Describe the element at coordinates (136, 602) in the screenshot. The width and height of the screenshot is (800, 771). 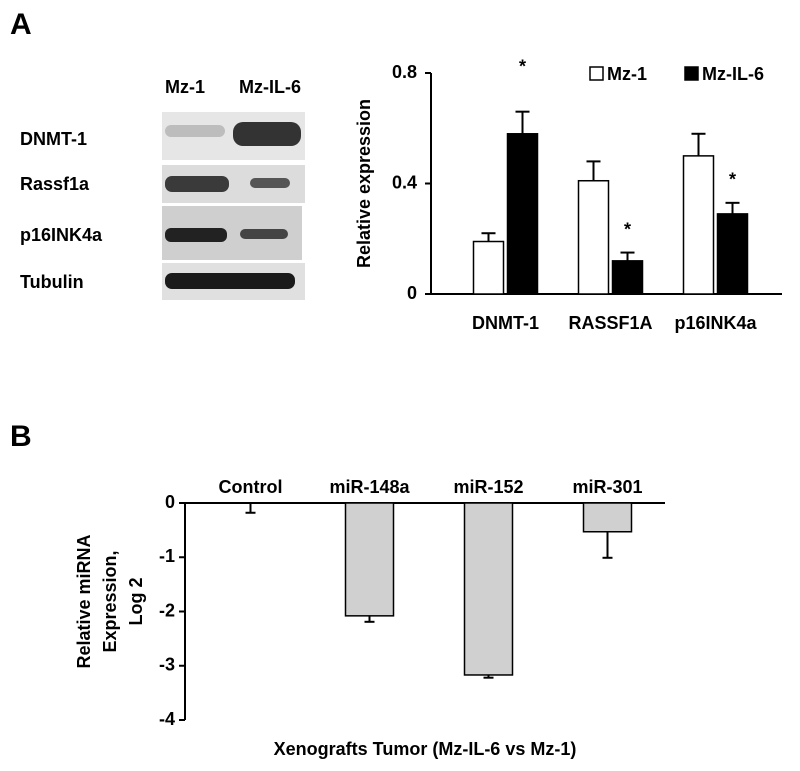
I see `y-axis-title: Log 2` at that location.